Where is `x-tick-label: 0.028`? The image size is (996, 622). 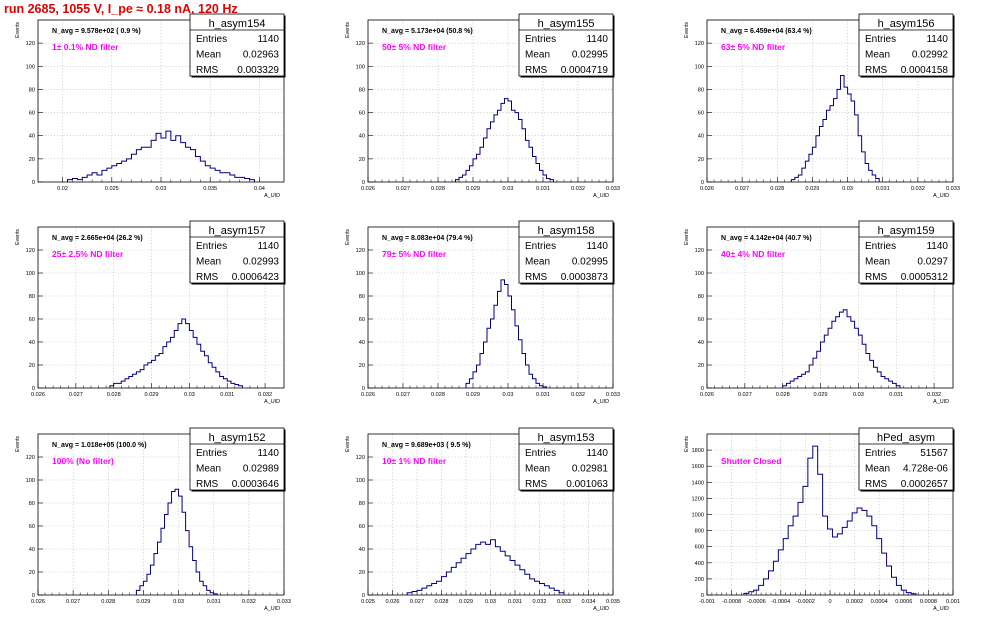
x-tick-label: 0.028 is located at coordinates (114, 395).